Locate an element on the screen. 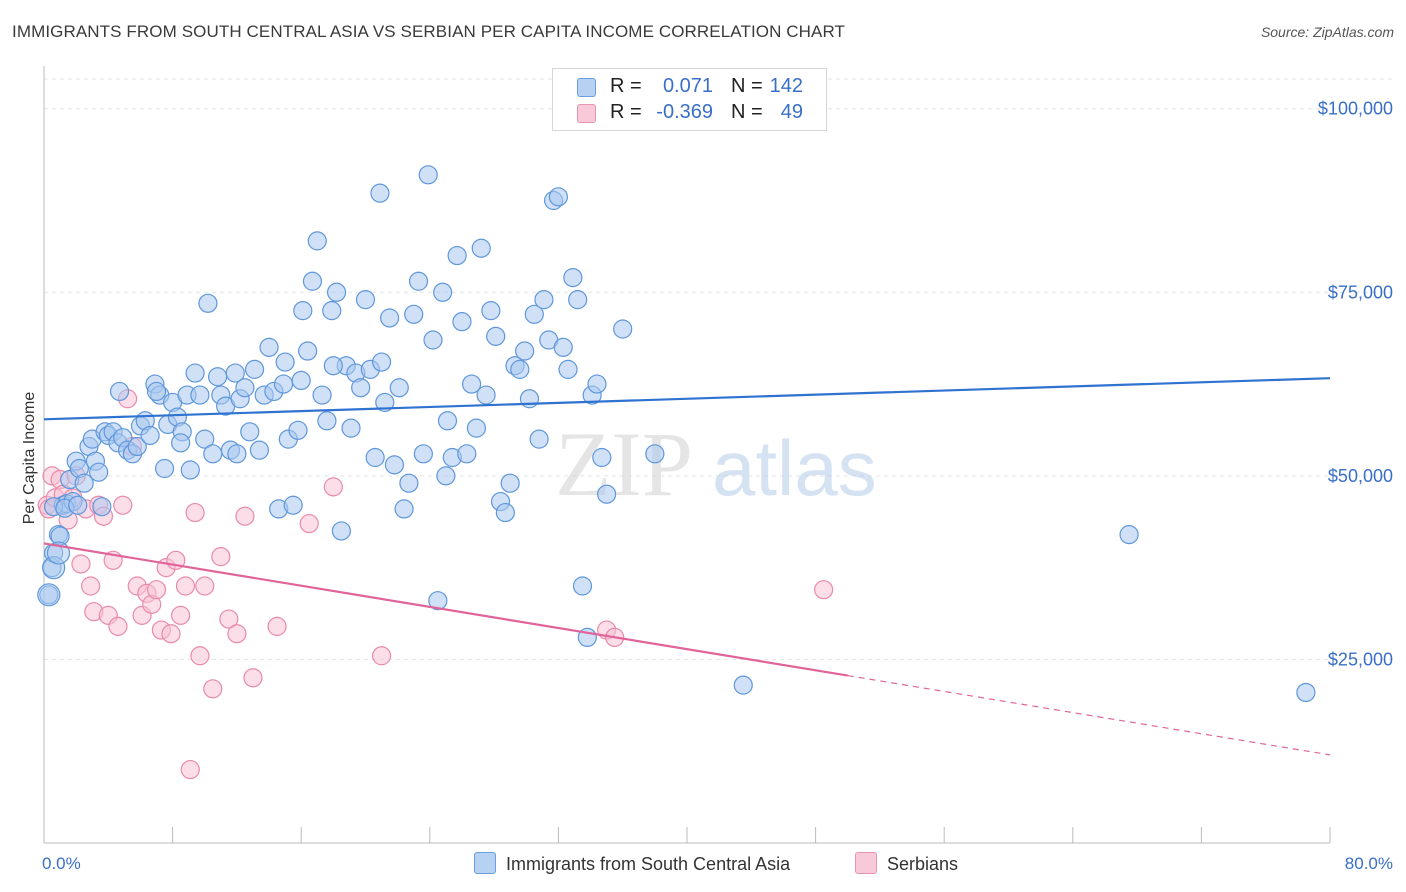 The width and height of the screenshot is (1406, 892). y-tick-label: $75,000 is located at coordinates (1360, 292).